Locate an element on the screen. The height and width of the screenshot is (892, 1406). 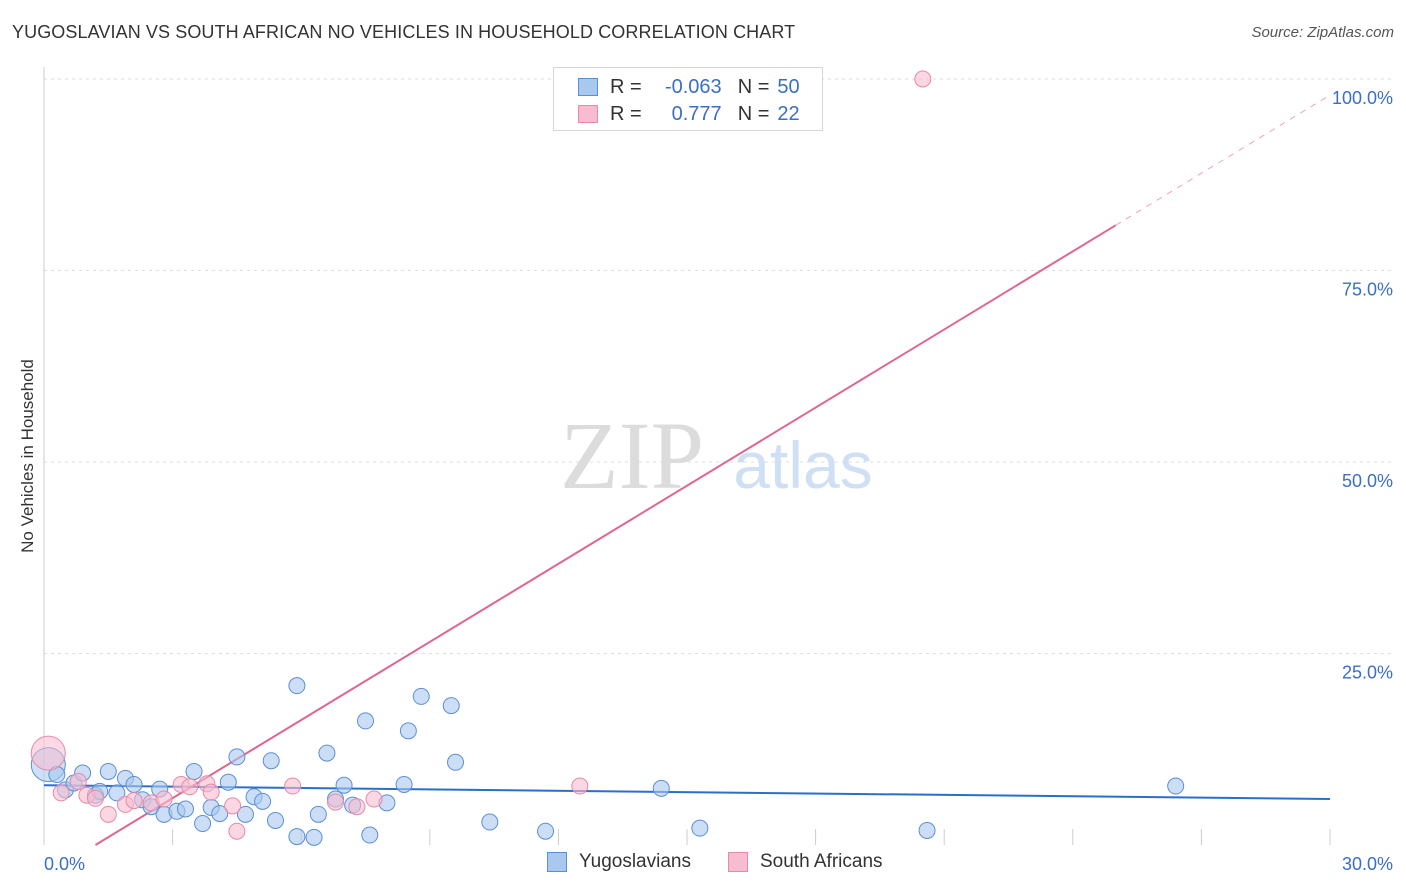
legend-item-yugoslavians: Yugoslavians is located at coordinates (619, 862).